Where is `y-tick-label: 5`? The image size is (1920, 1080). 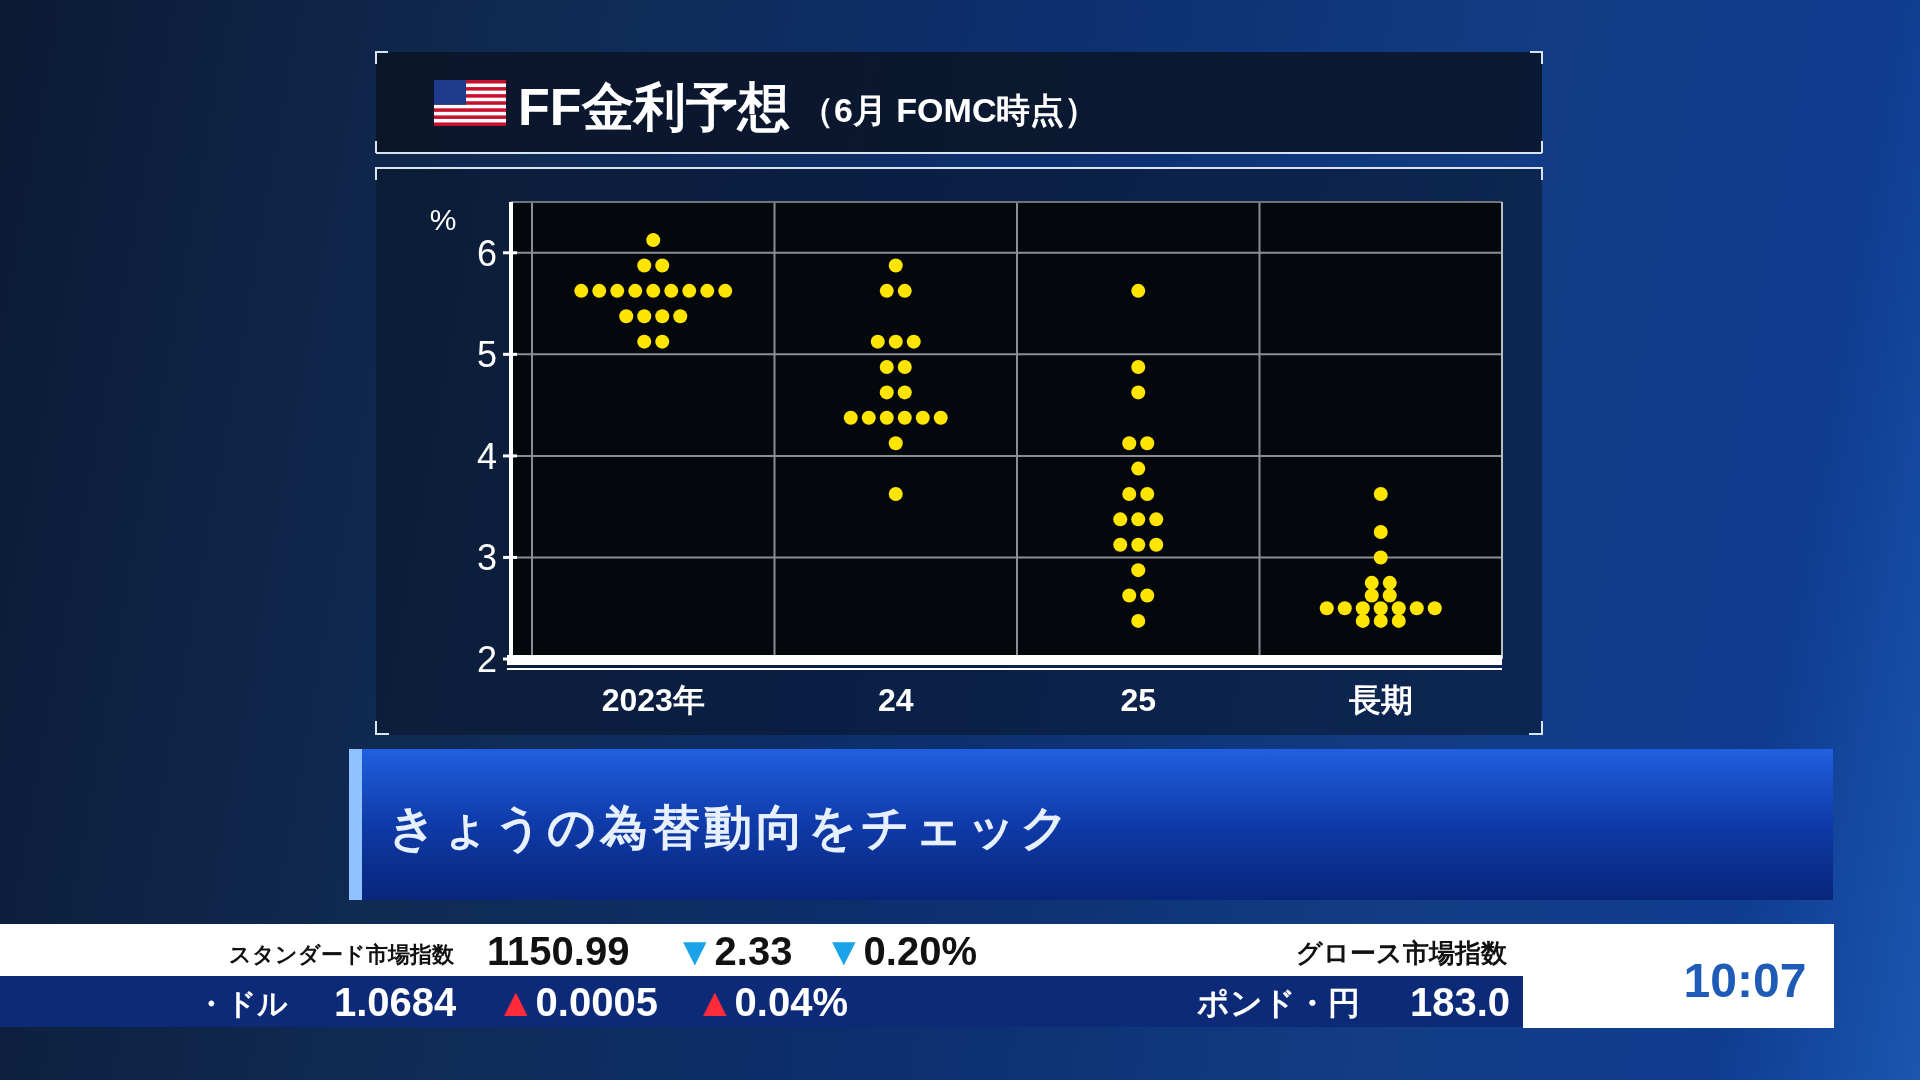 y-tick-label: 5 is located at coordinates (486, 355).